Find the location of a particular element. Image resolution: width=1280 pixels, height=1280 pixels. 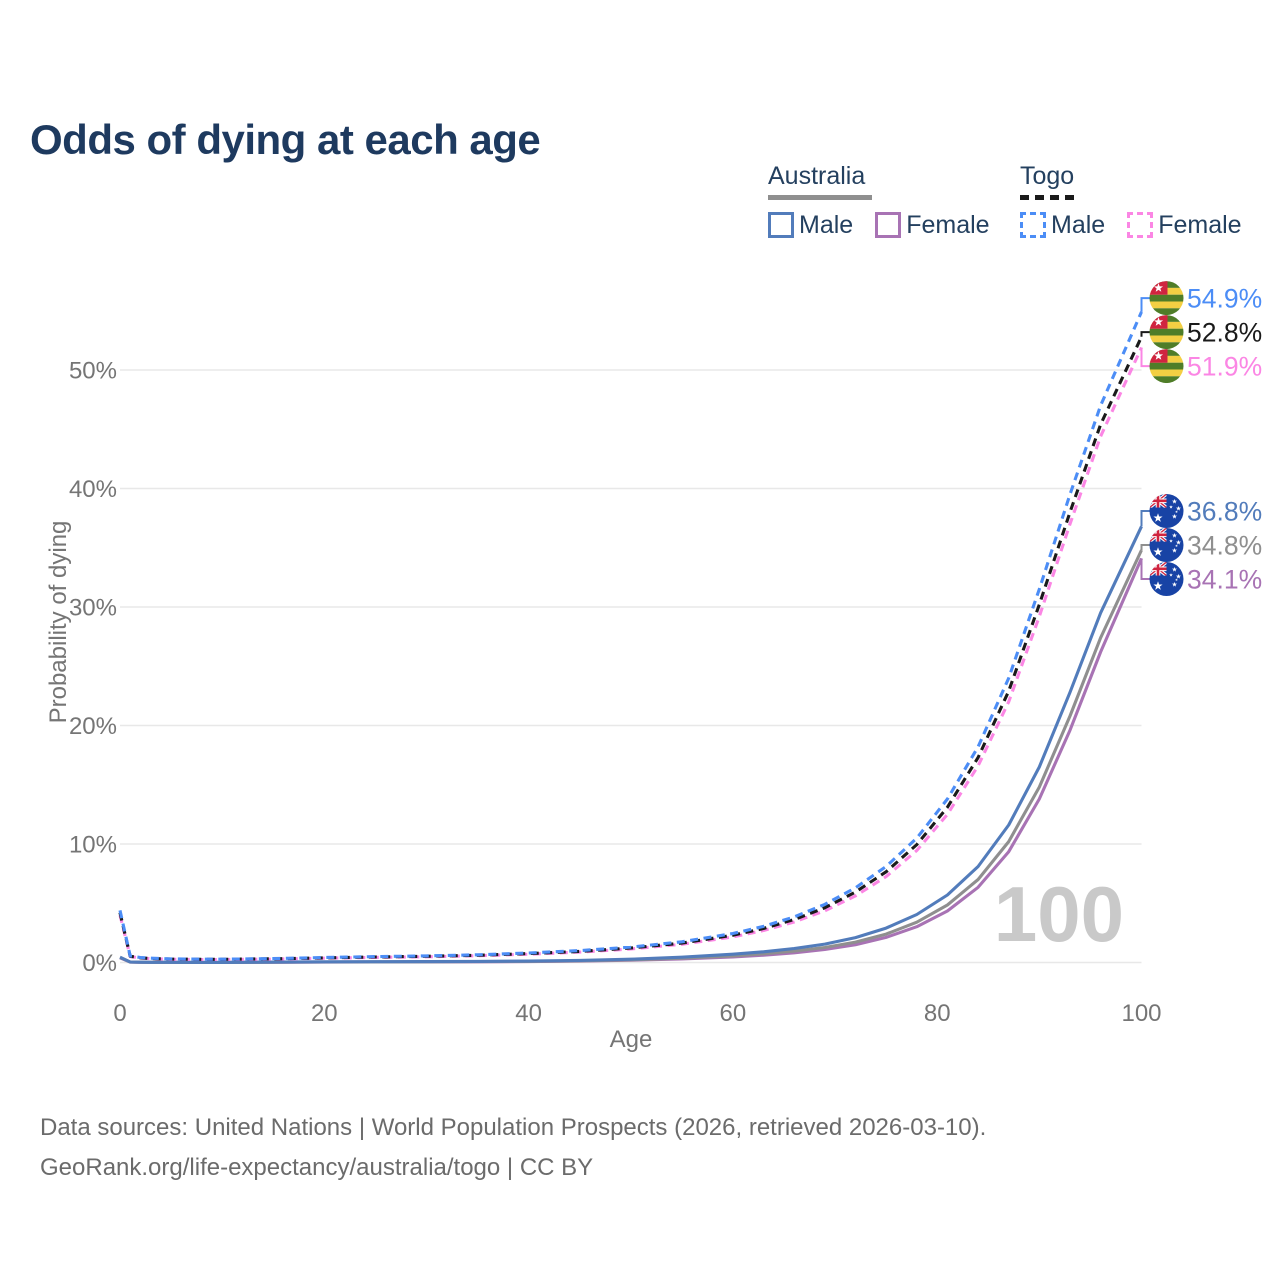

australia-both-sexes-line-swatch is located at coordinates (820, 197).